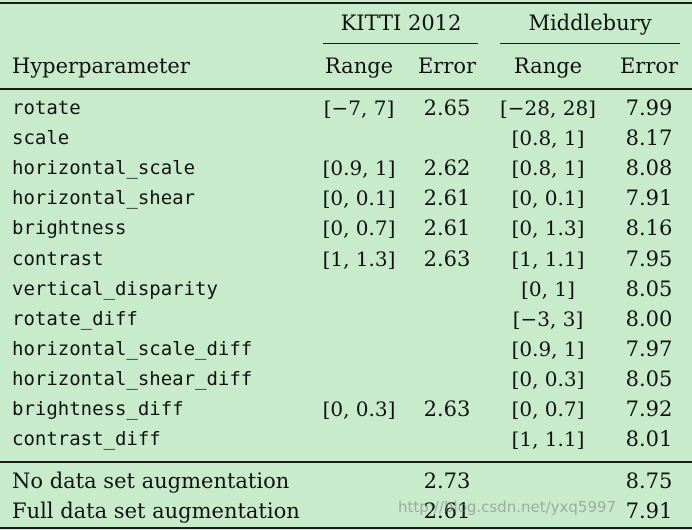 The width and height of the screenshot is (692, 530). Describe the element at coordinates (649, 439) in the screenshot. I see `middlebury-error-cell: 8.01` at that location.